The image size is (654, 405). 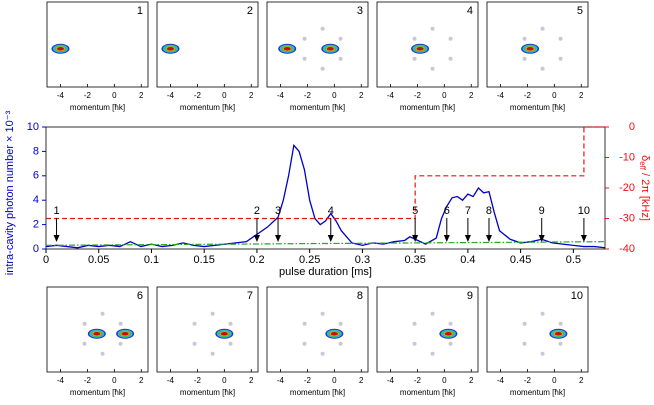 What do you see at coordinates (33, 127) in the screenshot?
I see `y-tick-label: 10` at bounding box center [33, 127].